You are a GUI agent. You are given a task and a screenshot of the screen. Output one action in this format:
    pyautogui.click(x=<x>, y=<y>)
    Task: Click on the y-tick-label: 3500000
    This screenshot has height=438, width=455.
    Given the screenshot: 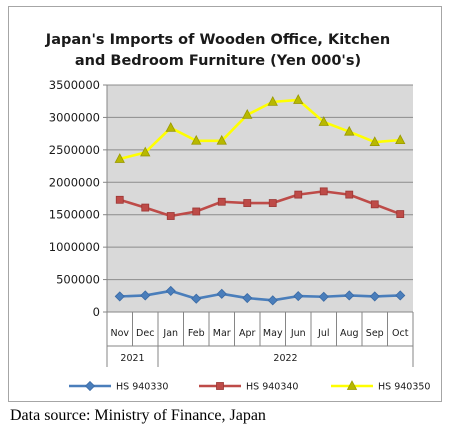 What is the action you would take?
    pyautogui.click(x=74, y=85)
    